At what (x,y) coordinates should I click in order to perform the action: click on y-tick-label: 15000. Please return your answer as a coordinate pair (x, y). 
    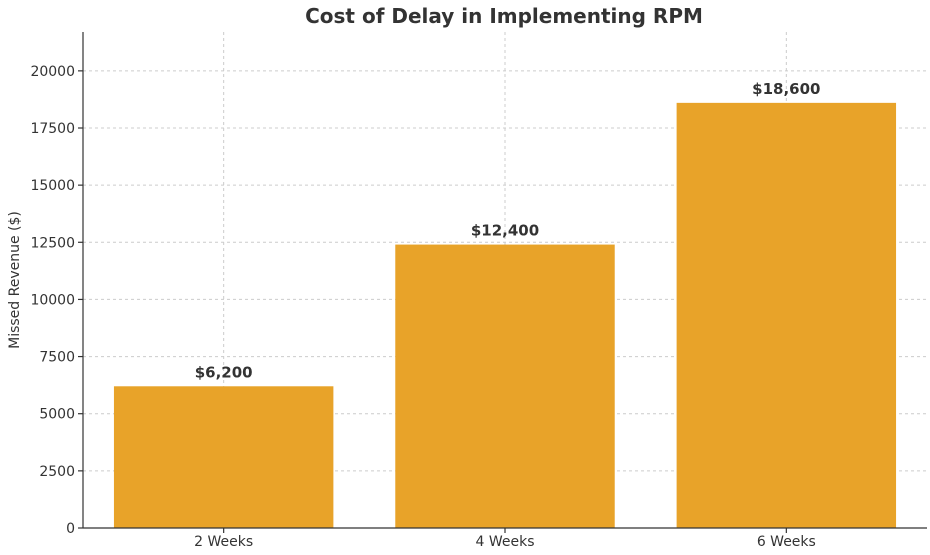
    Looking at the image, I should click on (52, 186).